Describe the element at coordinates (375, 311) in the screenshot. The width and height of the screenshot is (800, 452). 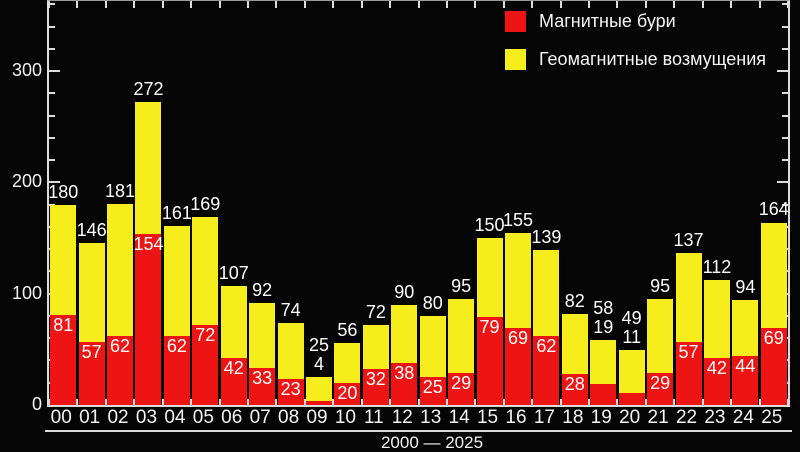
I see `total-value-label: 72` at that location.